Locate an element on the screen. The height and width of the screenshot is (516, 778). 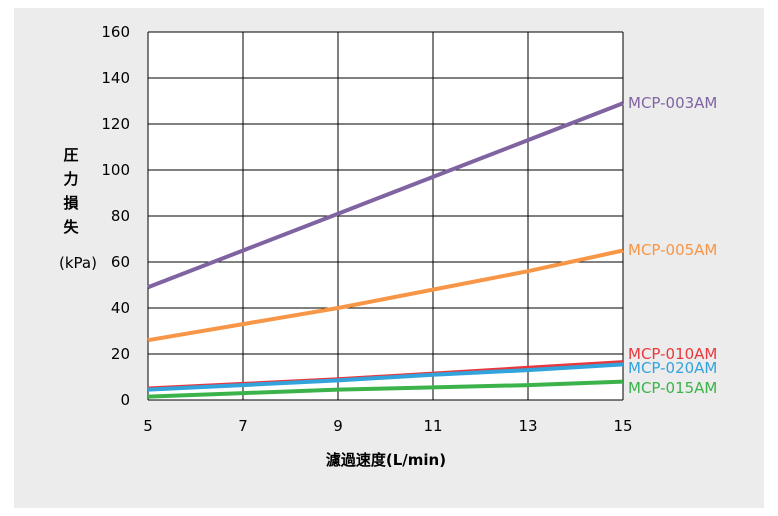
series-label: MCP-003AM is located at coordinates (672, 103).